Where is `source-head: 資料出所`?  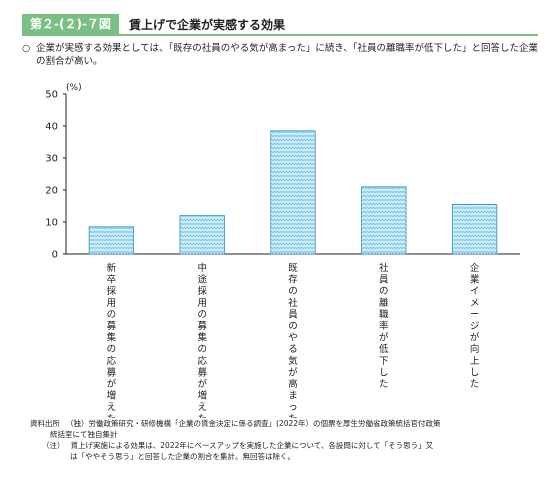
source-head: 資料出所 is located at coordinates (45, 423).